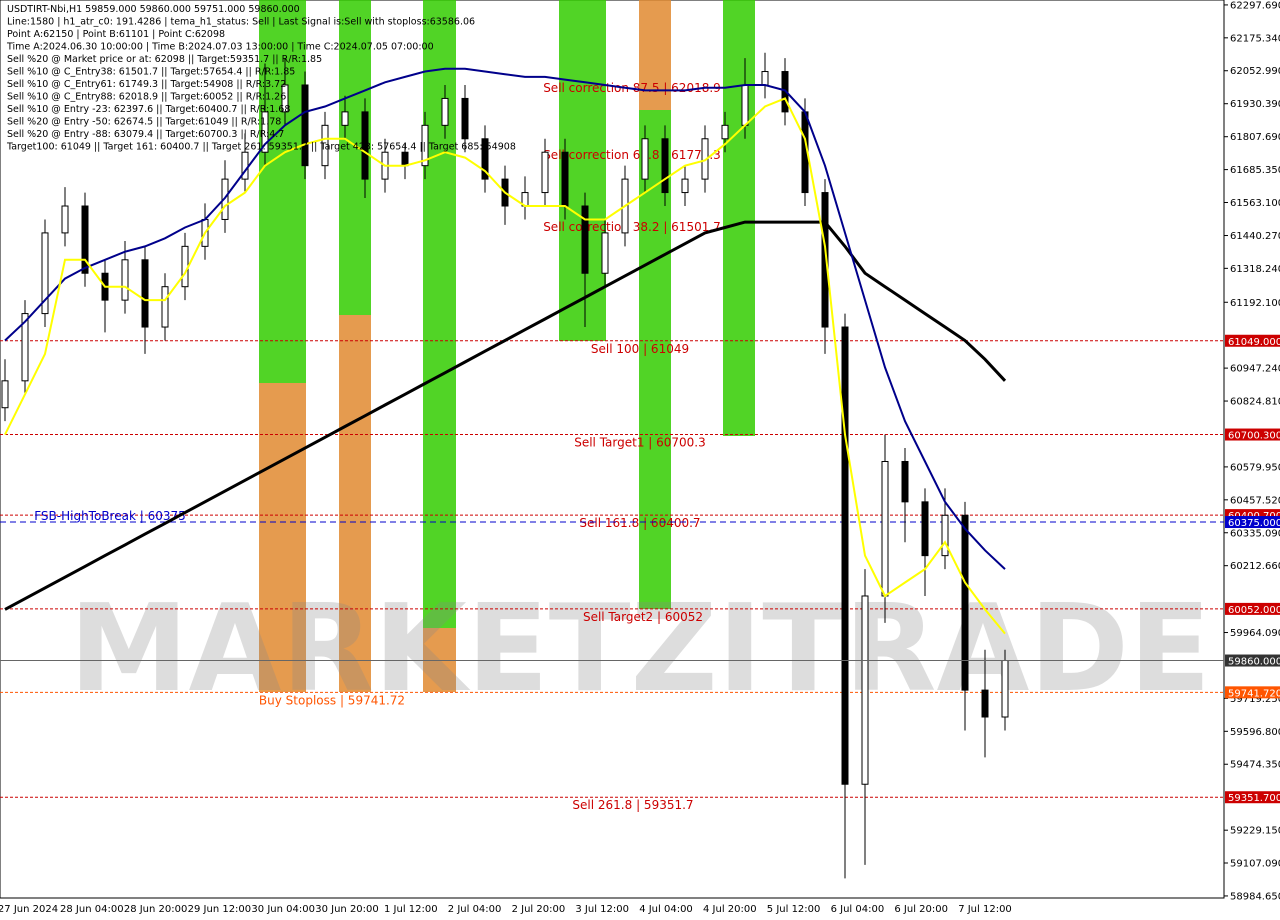 The height and width of the screenshot is (920, 1280). What do you see at coordinates (347, 909) in the screenshot?
I see `x-tick-label: 30 Jun 20:00` at bounding box center [347, 909].